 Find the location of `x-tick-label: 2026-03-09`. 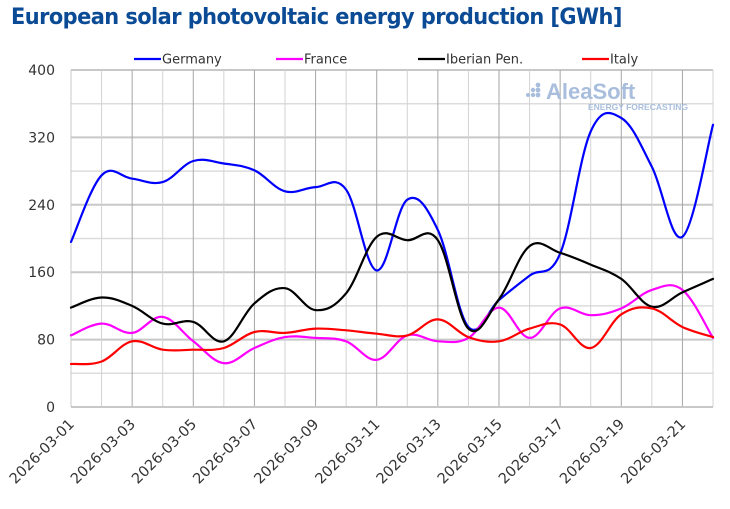

x-tick-label: 2026-03-09 is located at coordinates (286, 452).